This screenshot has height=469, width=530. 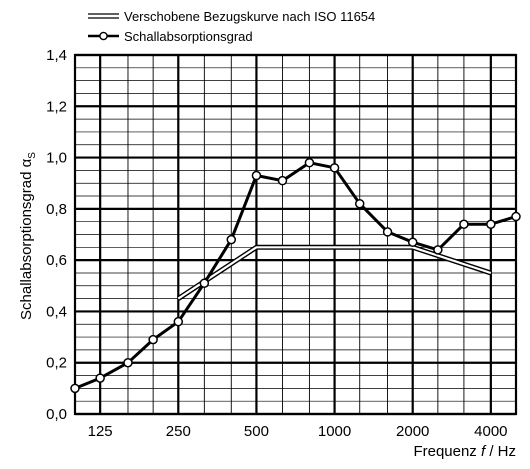 What do you see at coordinates (447, 451) in the screenshot?
I see `x-axis-title-main: Frequenz` at bounding box center [447, 451].